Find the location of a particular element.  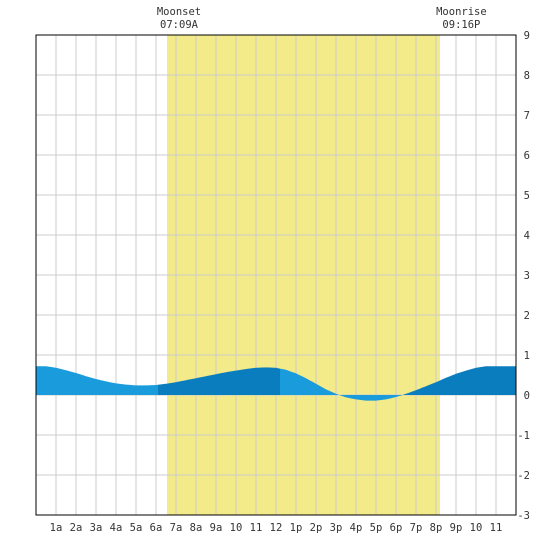

x-tick-label: 3p is located at coordinates (336, 528).